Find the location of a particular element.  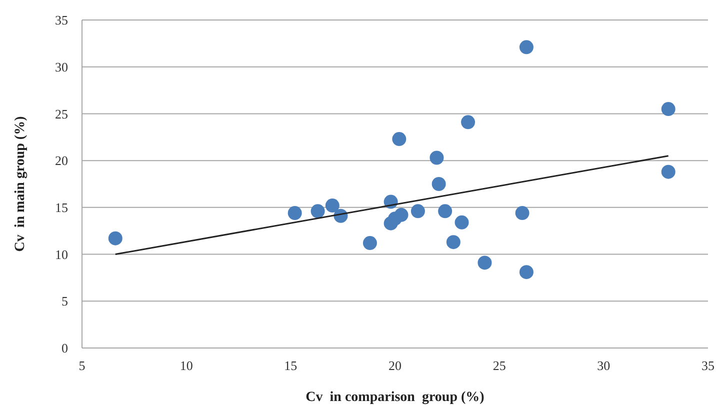

x-tick-label: 10 is located at coordinates (186, 365).